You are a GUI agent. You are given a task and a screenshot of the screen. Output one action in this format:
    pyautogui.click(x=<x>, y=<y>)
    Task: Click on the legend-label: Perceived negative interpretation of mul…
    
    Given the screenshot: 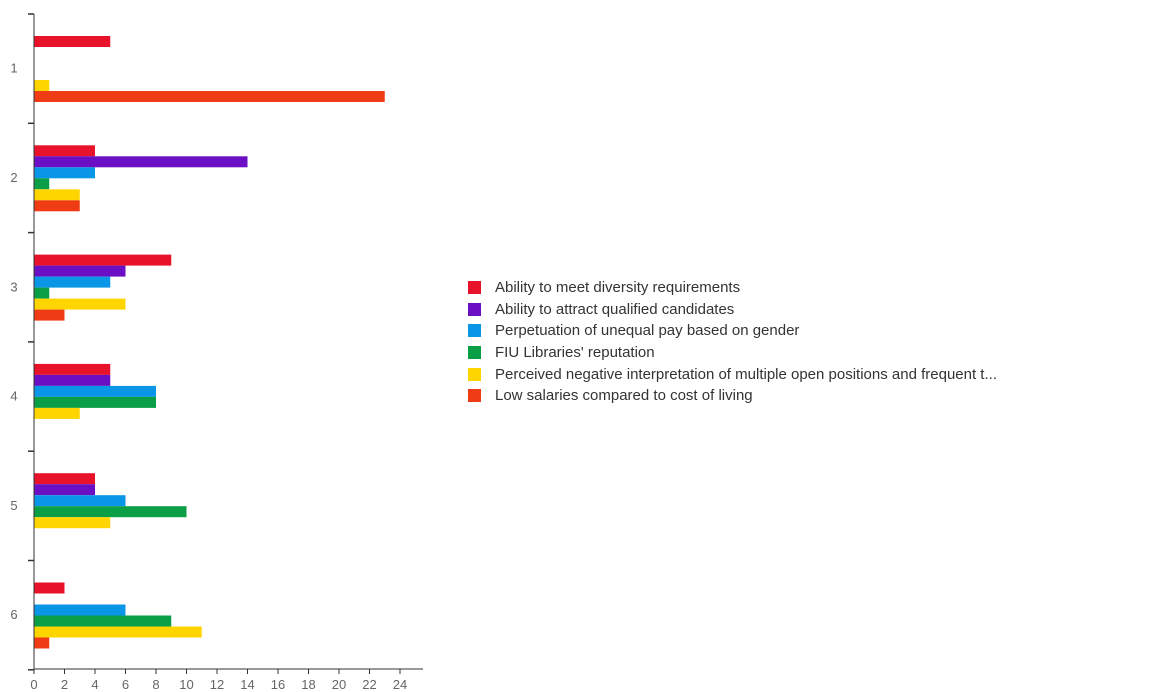 What is the action you would take?
    pyautogui.click(x=746, y=374)
    